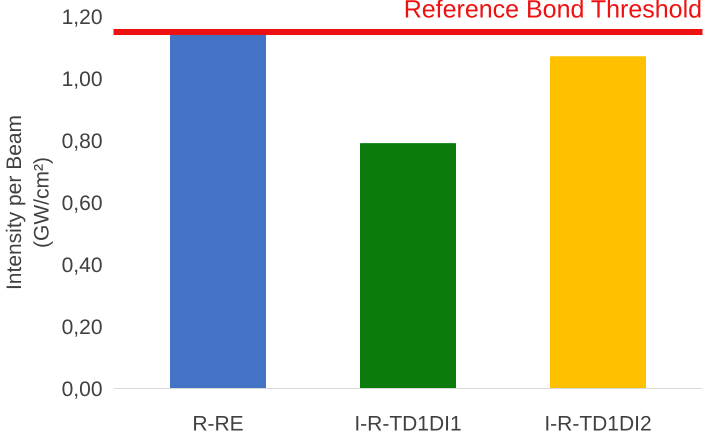 The width and height of the screenshot is (707, 438). I want to click on y-tick-label: 0,80, so click(82, 141).